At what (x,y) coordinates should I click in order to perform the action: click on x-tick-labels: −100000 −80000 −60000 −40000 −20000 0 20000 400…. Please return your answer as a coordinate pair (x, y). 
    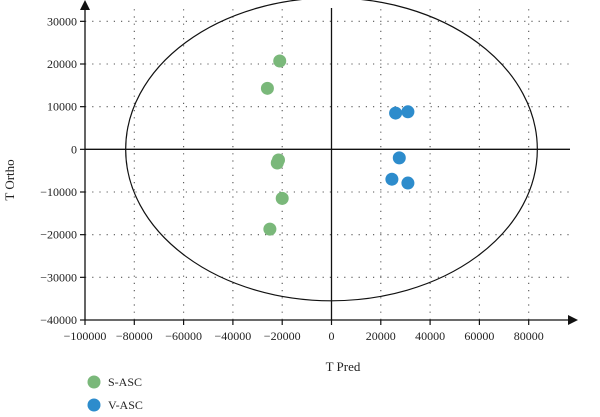
    Looking at the image, I should click on (304, 331).